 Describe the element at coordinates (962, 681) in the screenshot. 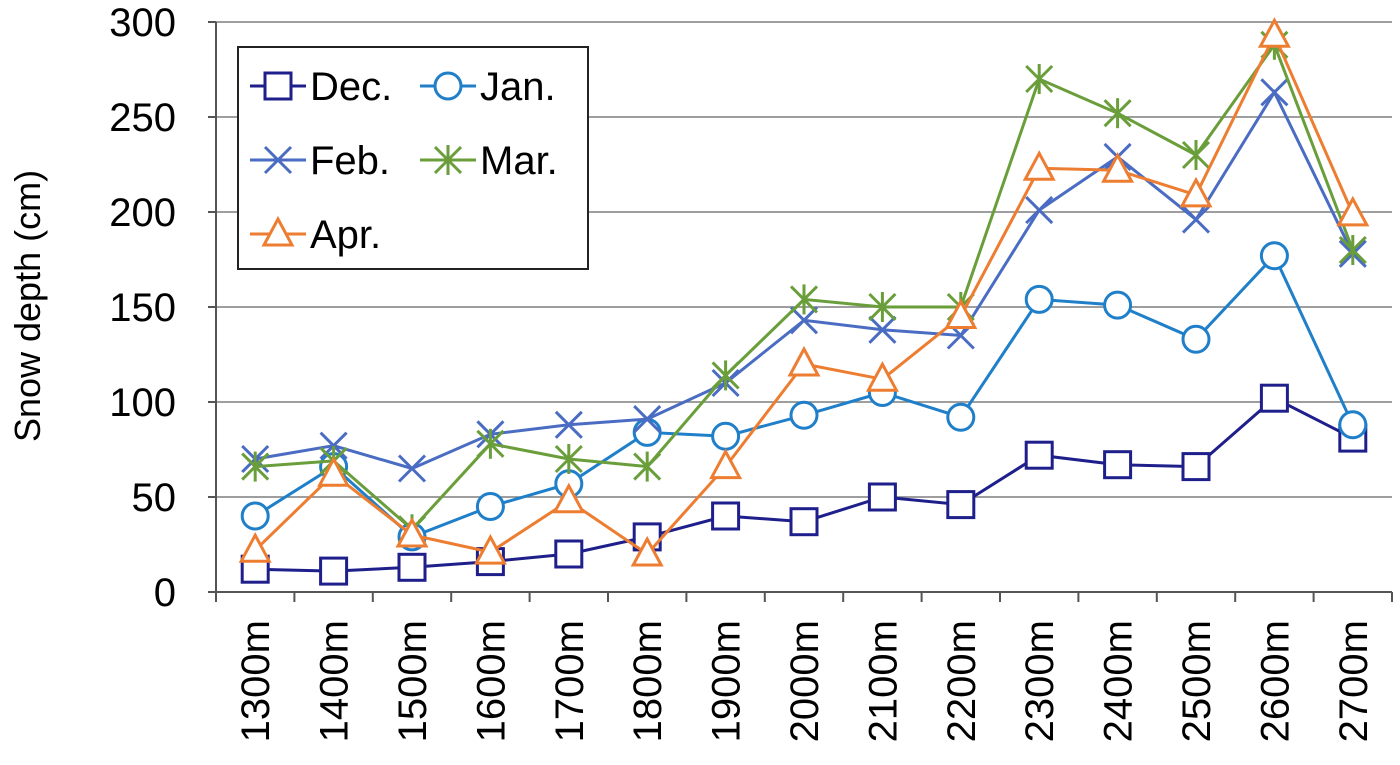

I see `x-tick-label: 2200m` at that location.